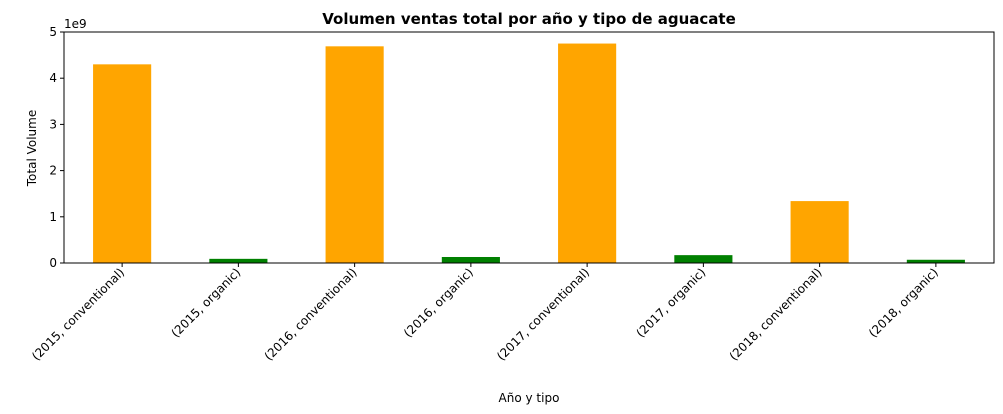  Describe the element at coordinates (32, 148) in the screenshot. I see `y-axis-label: Total Volume` at that location.